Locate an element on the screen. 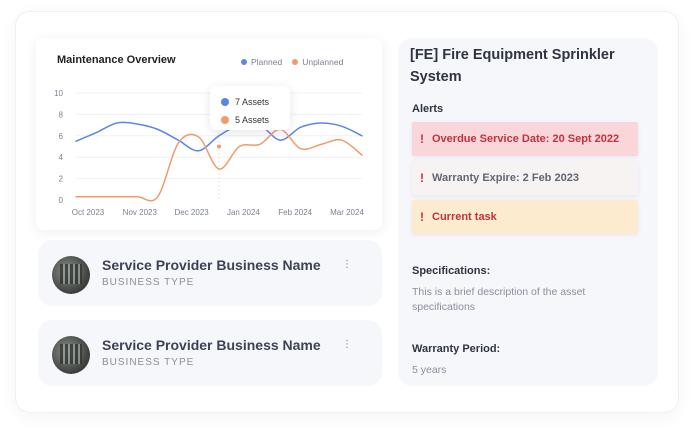  asset-title: [FE] Fire Equipment Sprinkler System is located at coordinates (512, 66).